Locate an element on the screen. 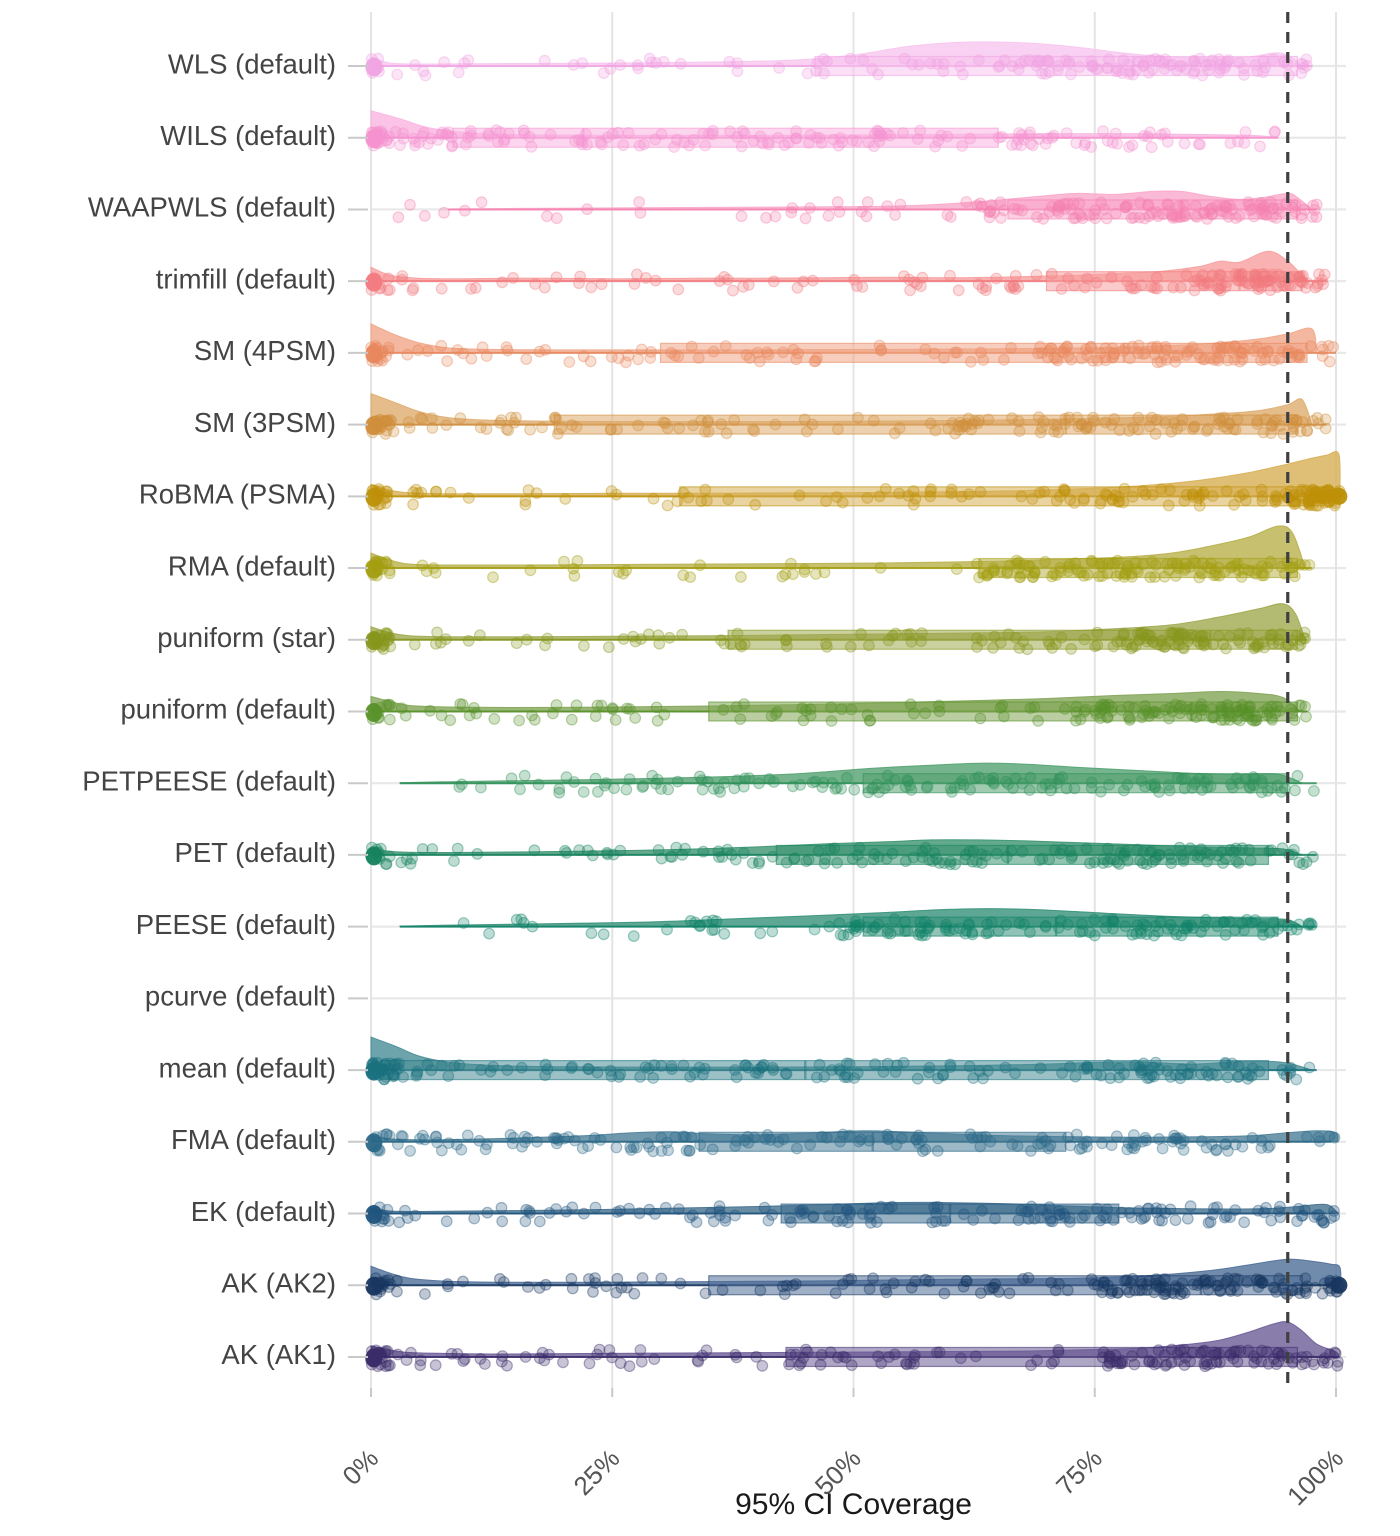 The height and width of the screenshot is (1536, 1400). box is located at coordinates (725, 137).